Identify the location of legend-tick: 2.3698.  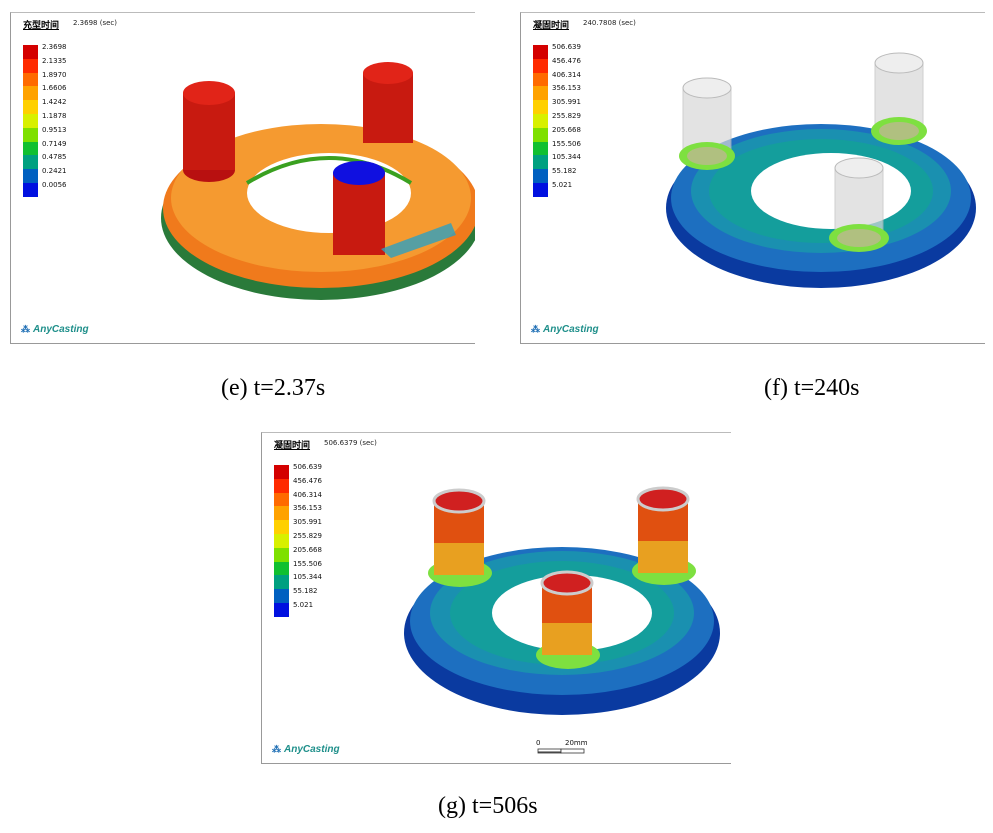
(54, 47).